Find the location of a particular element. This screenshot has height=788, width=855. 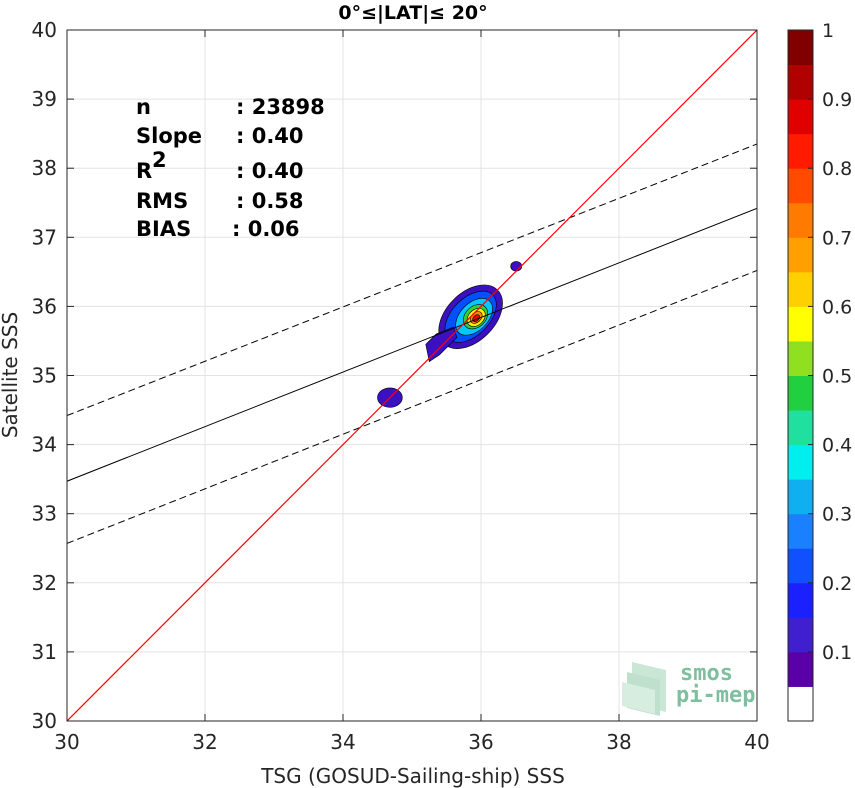

colorbar-tick-label: 0.8 is located at coordinates (837, 169).